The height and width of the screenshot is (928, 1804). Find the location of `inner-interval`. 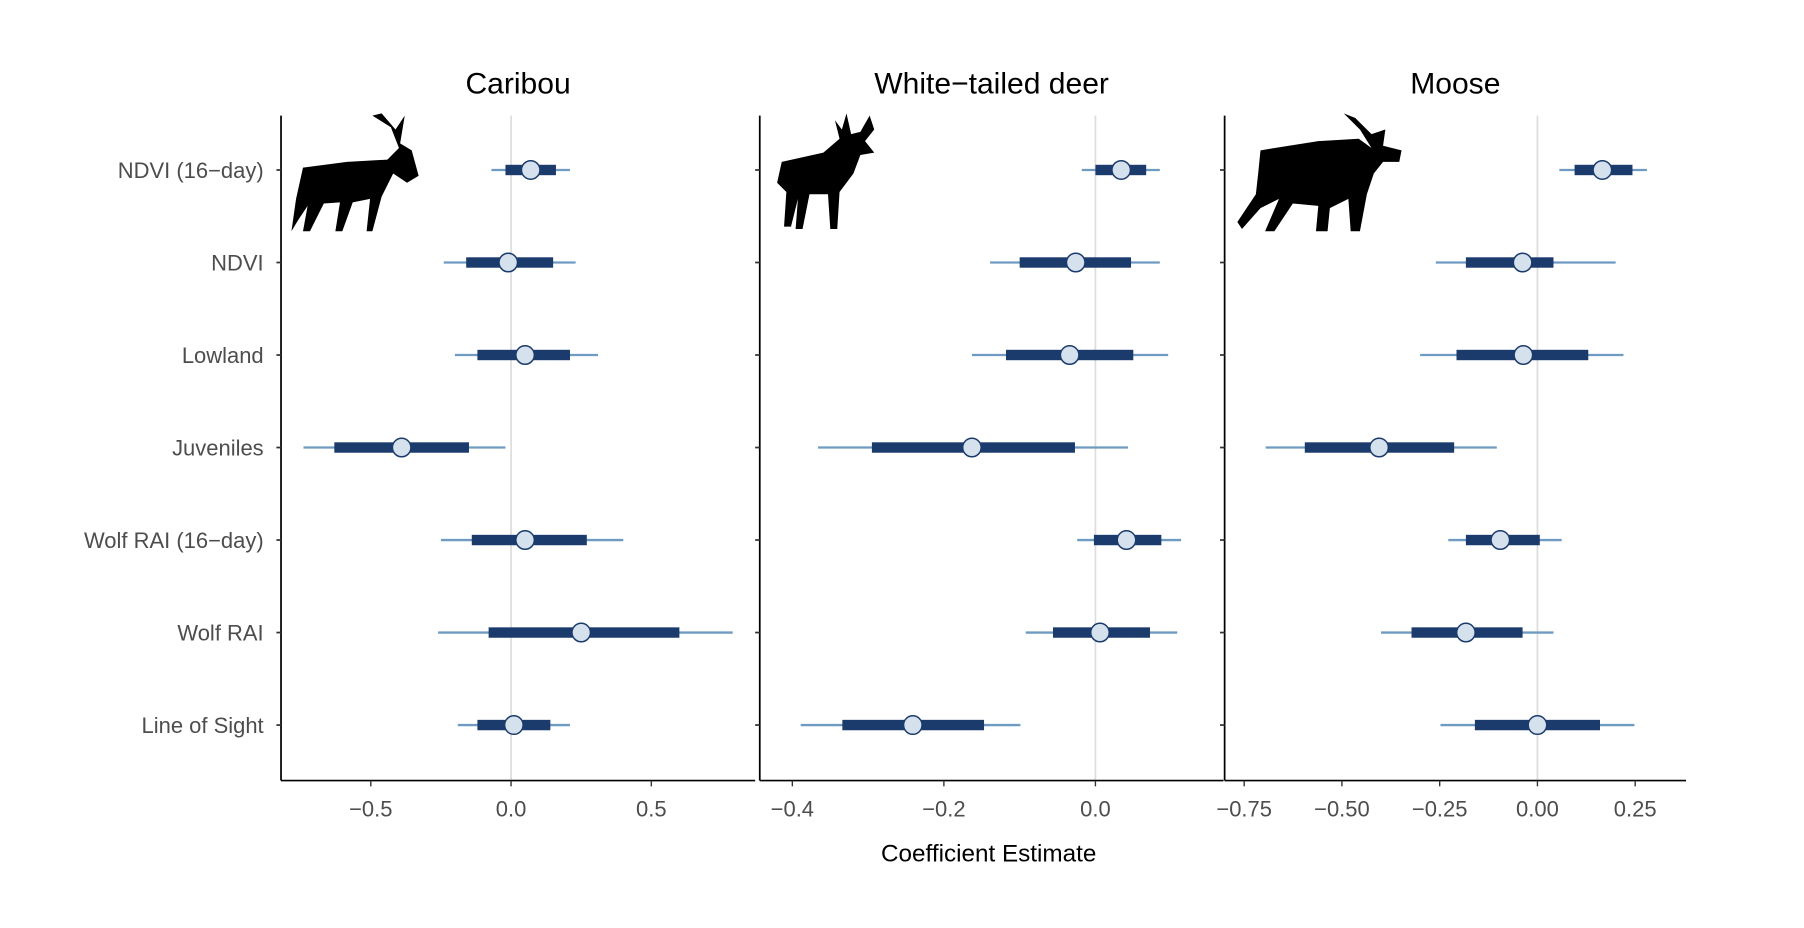

inner-interval is located at coordinates (1509, 262).